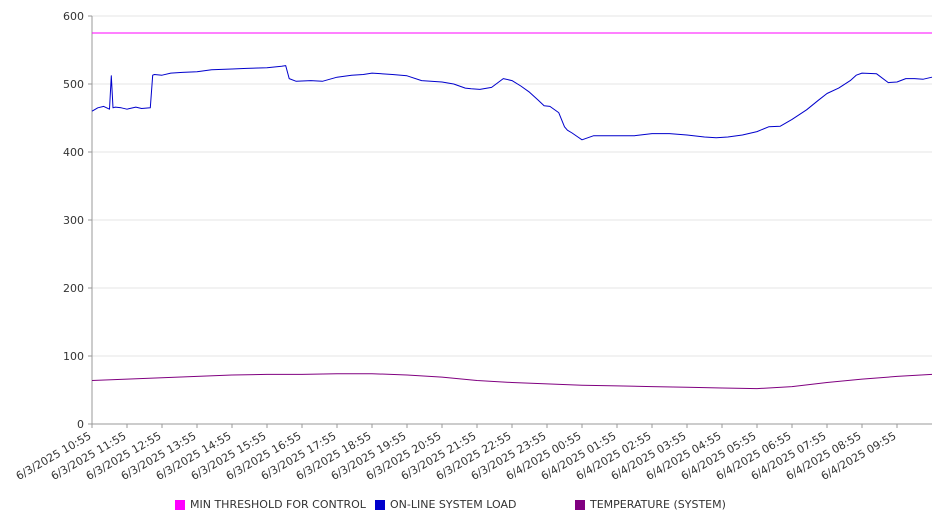 The height and width of the screenshot is (530, 946). I want to click on y-tick-label: 200, so click(73, 288).